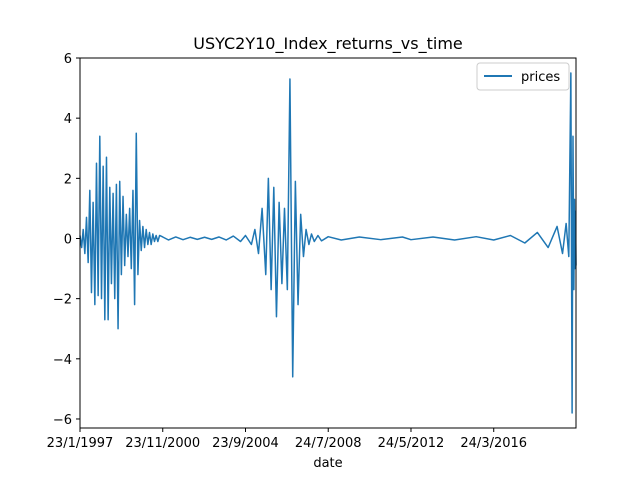 The width and height of the screenshot is (640, 480). I want to click on y-tick-label: −6, so click(62, 420).